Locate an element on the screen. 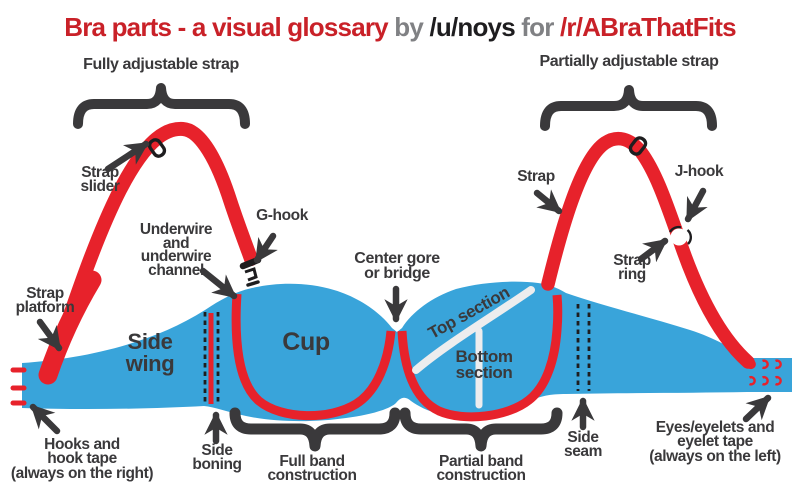 This screenshot has height=498, width=800. label-center-gore: Center gore or bridge is located at coordinates (397, 266).